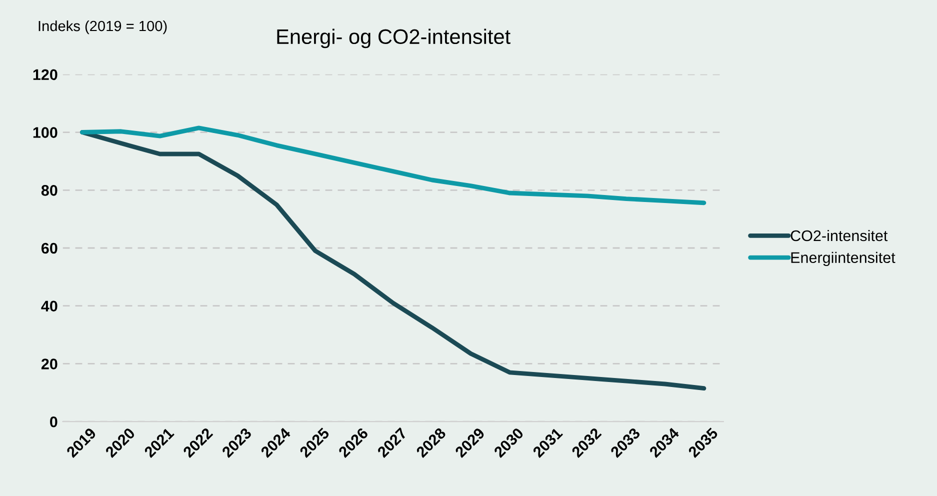 This screenshot has width=937, height=496. I want to click on legend-label: Energiintensitet, so click(843, 259).